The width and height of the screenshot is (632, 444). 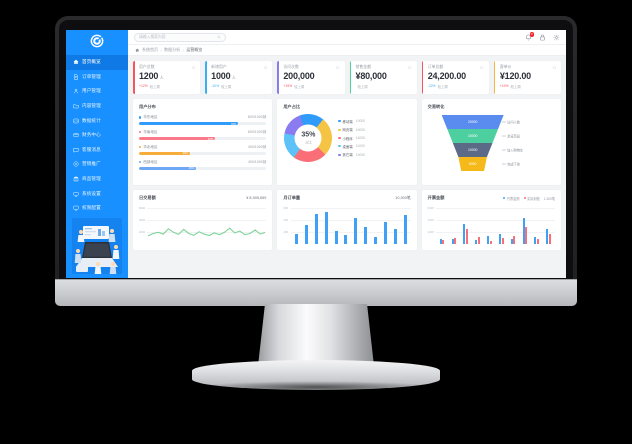 I want to click on progress-label: 华北地区, so click(x=150, y=146).